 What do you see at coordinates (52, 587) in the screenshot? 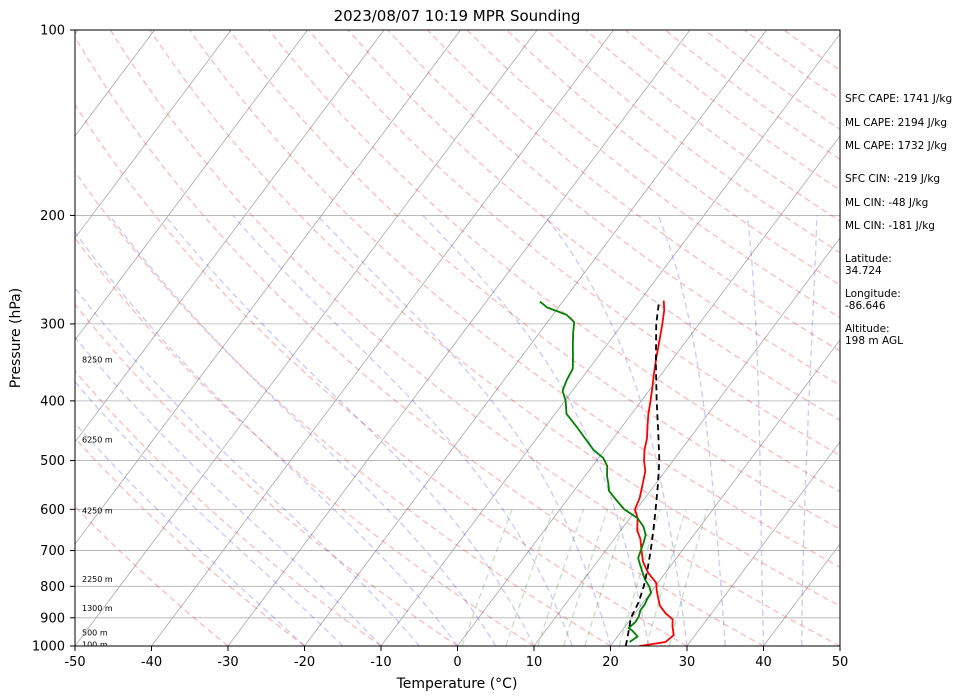
I see `y-tick-label: 800` at bounding box center [52, 587].